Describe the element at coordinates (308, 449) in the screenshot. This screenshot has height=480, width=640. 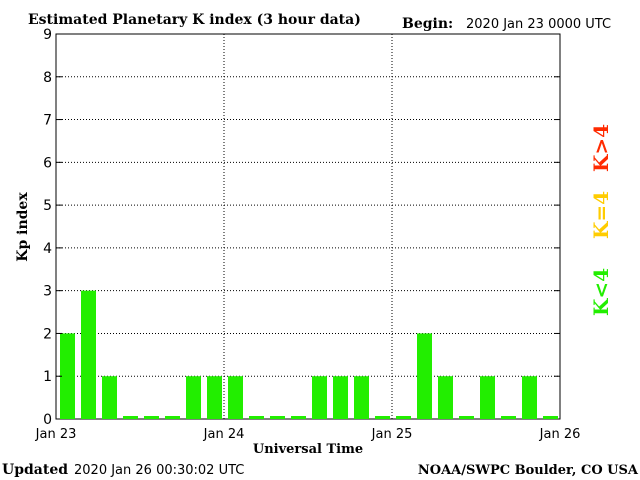
I see `x-axis-label: Universal Time` at that location.